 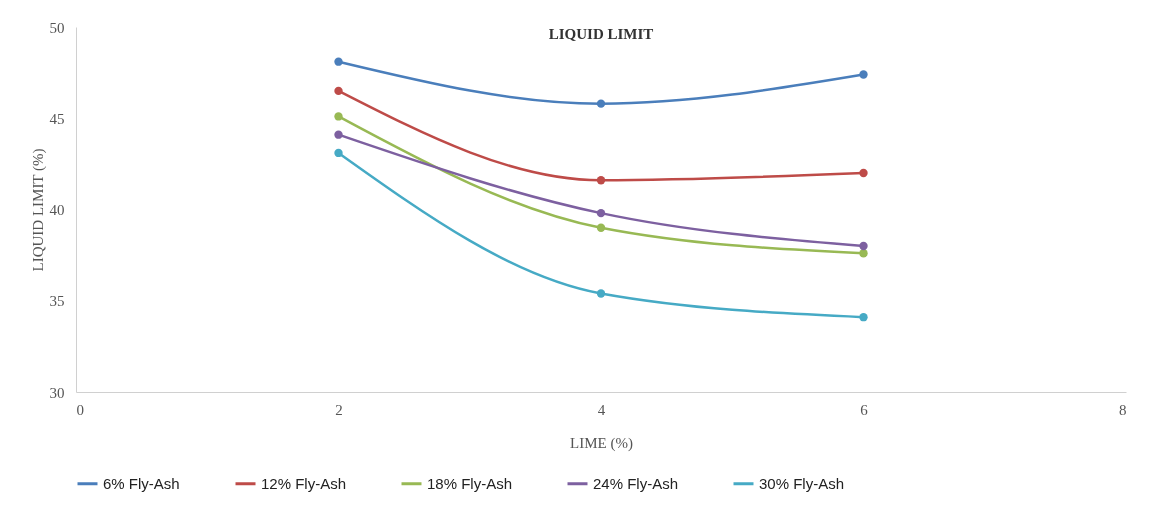 I want to click on x-tick-label: 8, so click(x=1123, y=409).